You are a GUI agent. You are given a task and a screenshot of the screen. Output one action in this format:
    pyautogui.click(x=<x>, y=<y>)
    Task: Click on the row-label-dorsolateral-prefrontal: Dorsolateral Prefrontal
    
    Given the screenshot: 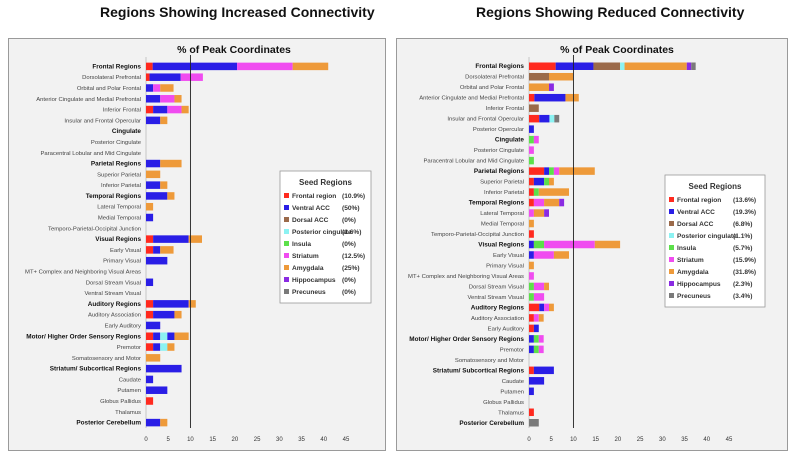 What is the action you would take?
    pyautogui.click(x=111, y=78)
    